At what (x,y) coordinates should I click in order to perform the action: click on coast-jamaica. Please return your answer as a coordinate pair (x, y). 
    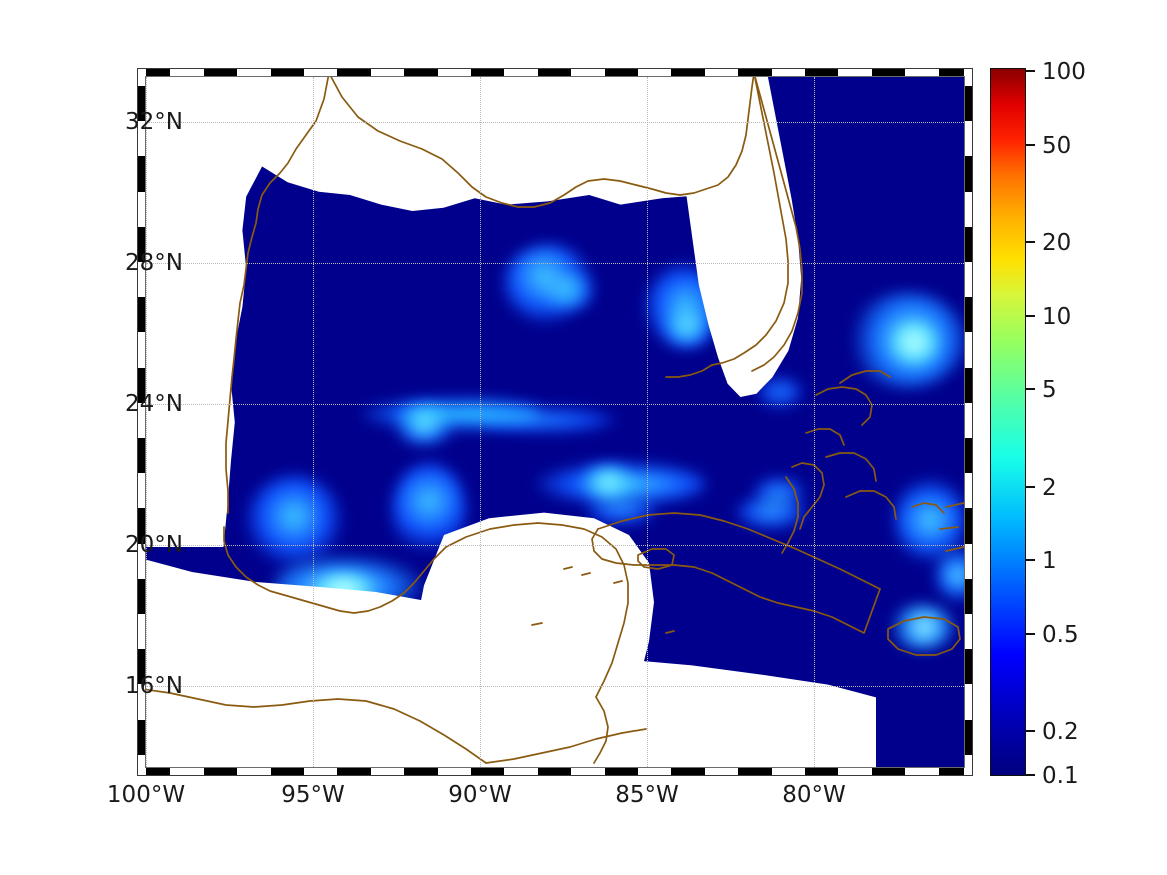
    Looking at the image, I should click on (924, 636).